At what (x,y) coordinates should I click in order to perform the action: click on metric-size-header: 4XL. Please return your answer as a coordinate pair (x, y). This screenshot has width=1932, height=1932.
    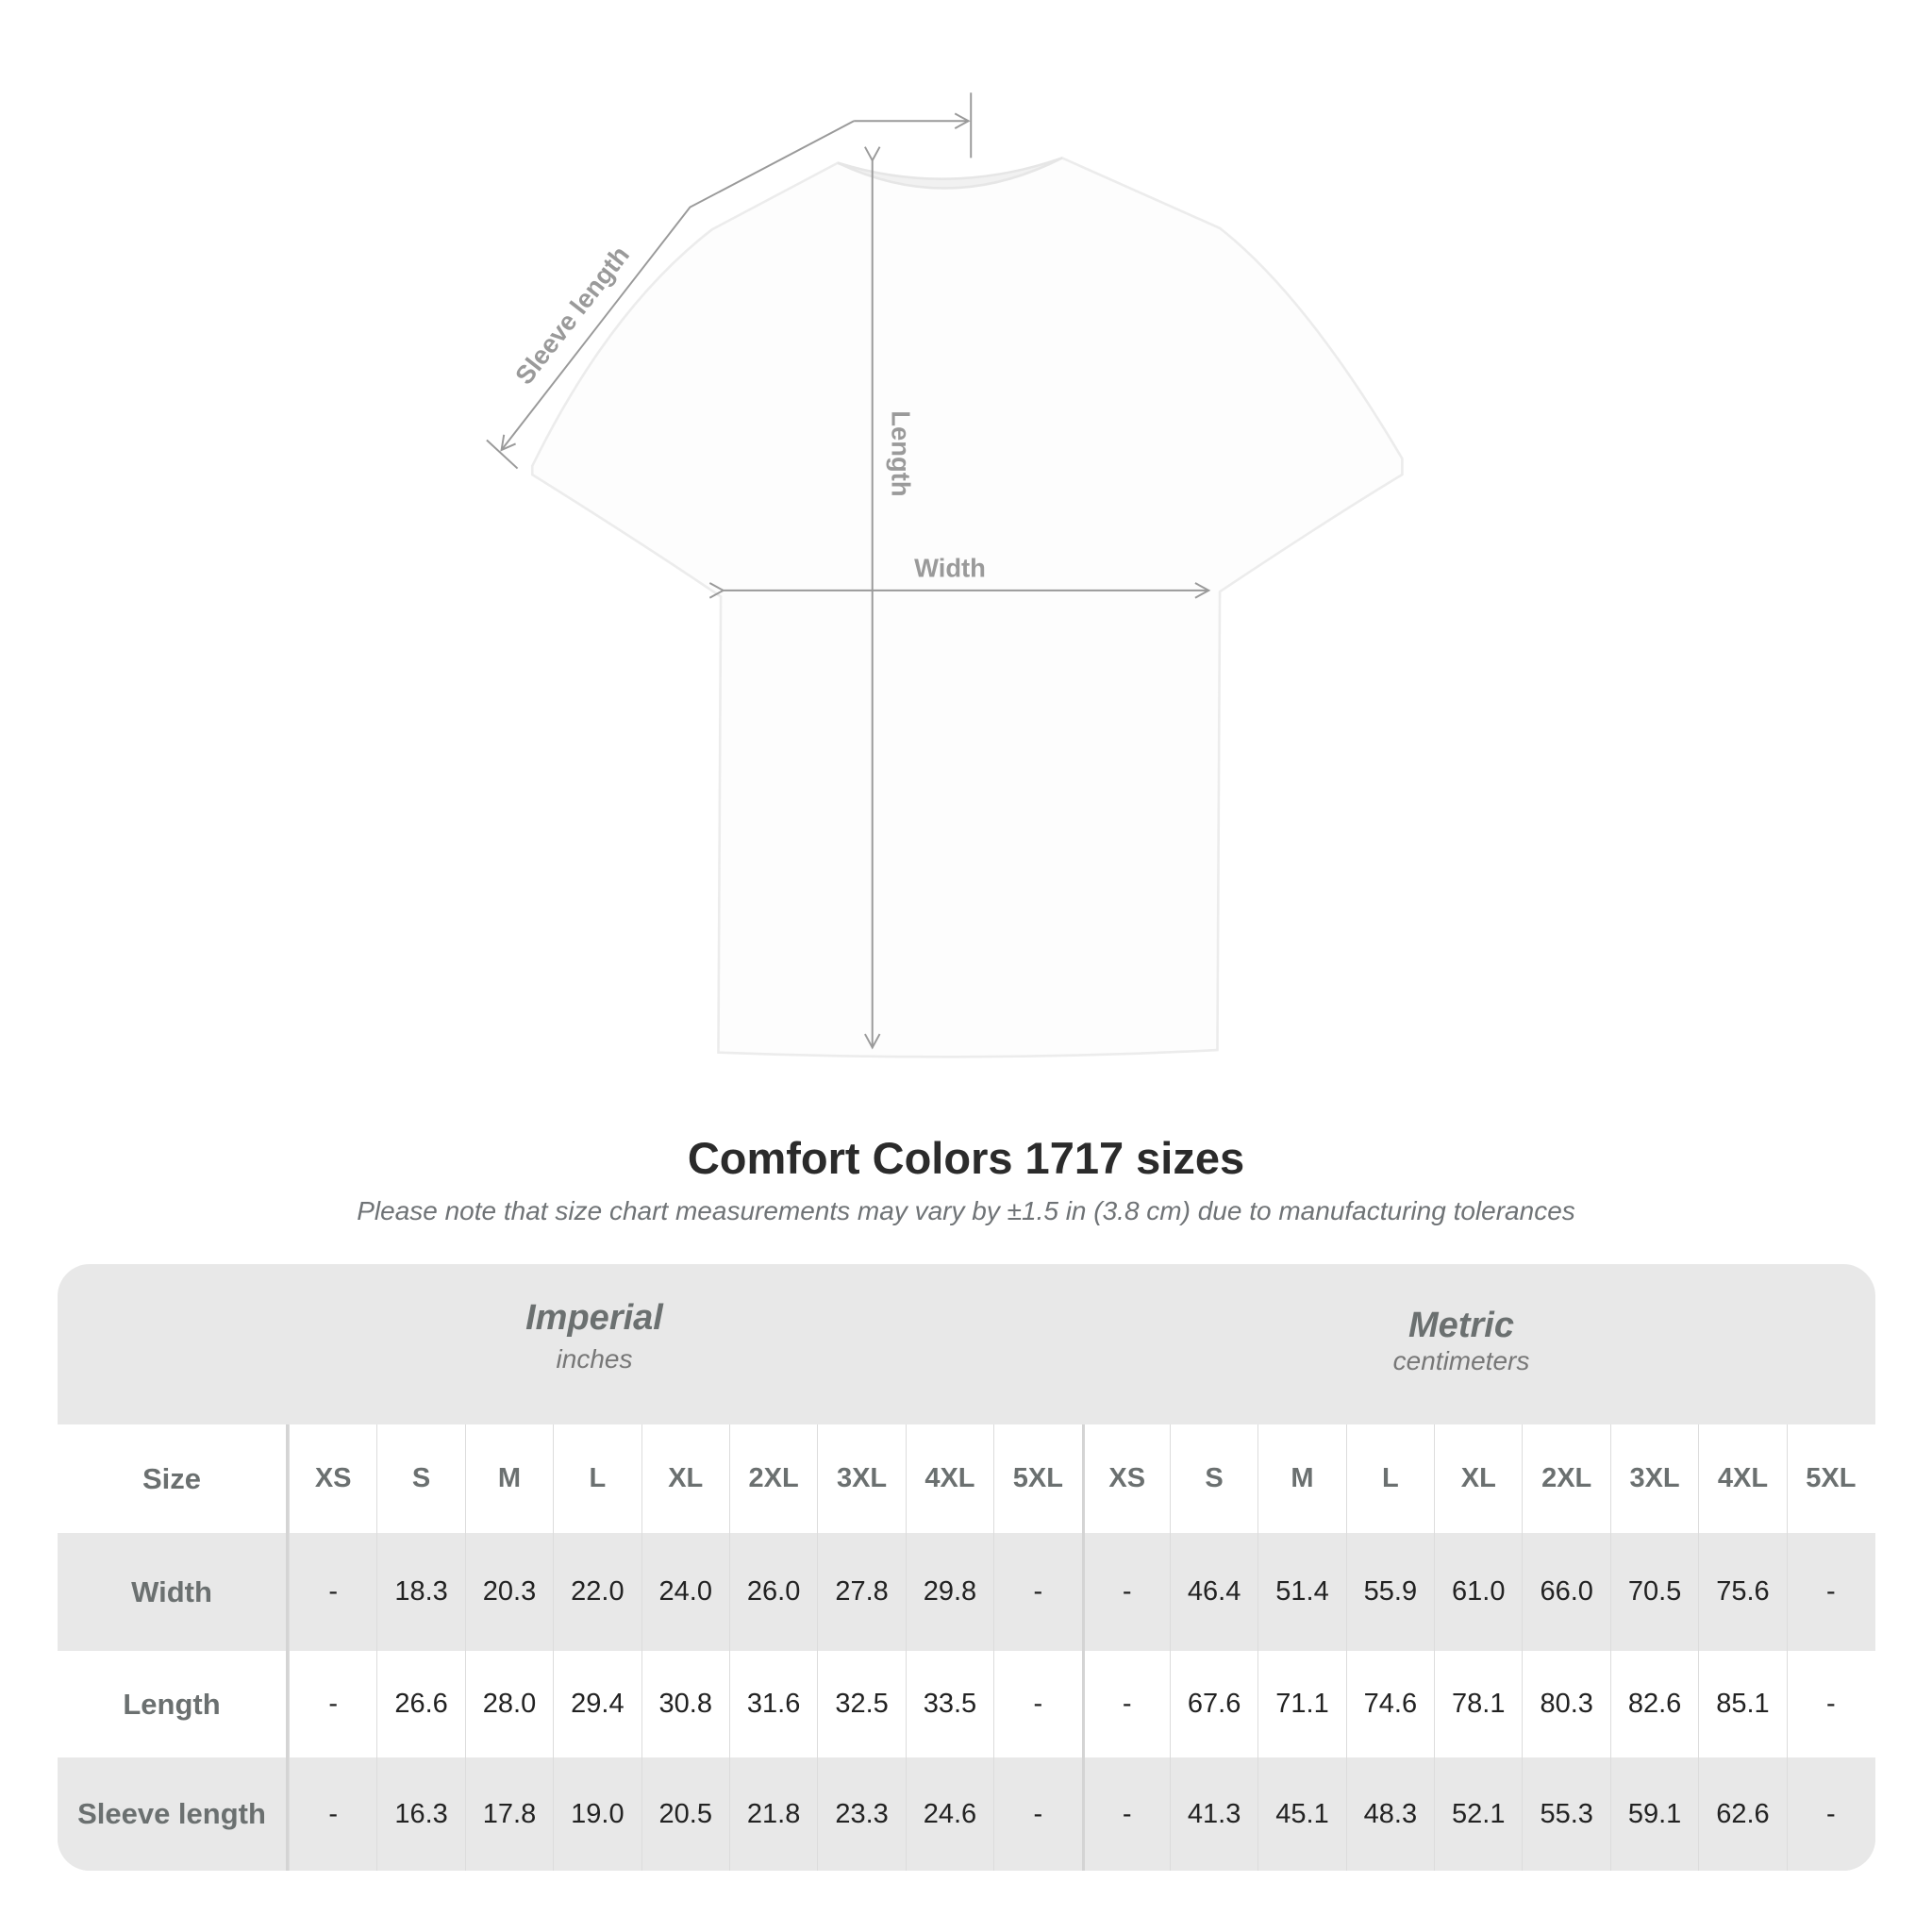
    Looking at the image, I should click on (1742, 1478).